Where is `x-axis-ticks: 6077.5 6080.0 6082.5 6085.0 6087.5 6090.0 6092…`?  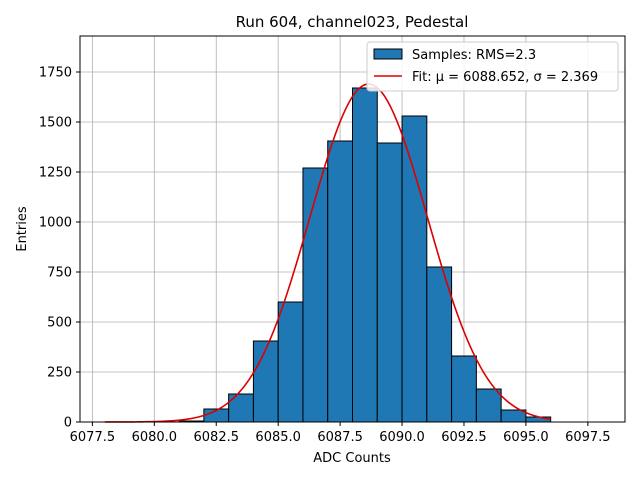 x-axis-ticks: 6077.5 6080.0 6082.5 6085.0 6087.5 6090.0 6092… is located at coordinates (340, 433).